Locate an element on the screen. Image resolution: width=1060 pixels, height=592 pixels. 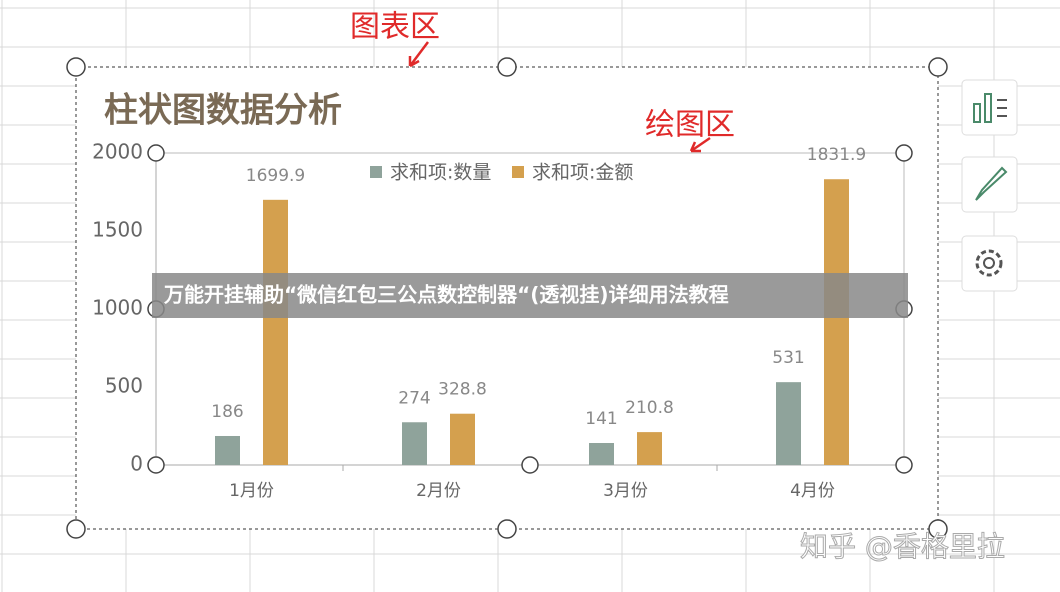
side-buttons is located at coordinates (989, 185).